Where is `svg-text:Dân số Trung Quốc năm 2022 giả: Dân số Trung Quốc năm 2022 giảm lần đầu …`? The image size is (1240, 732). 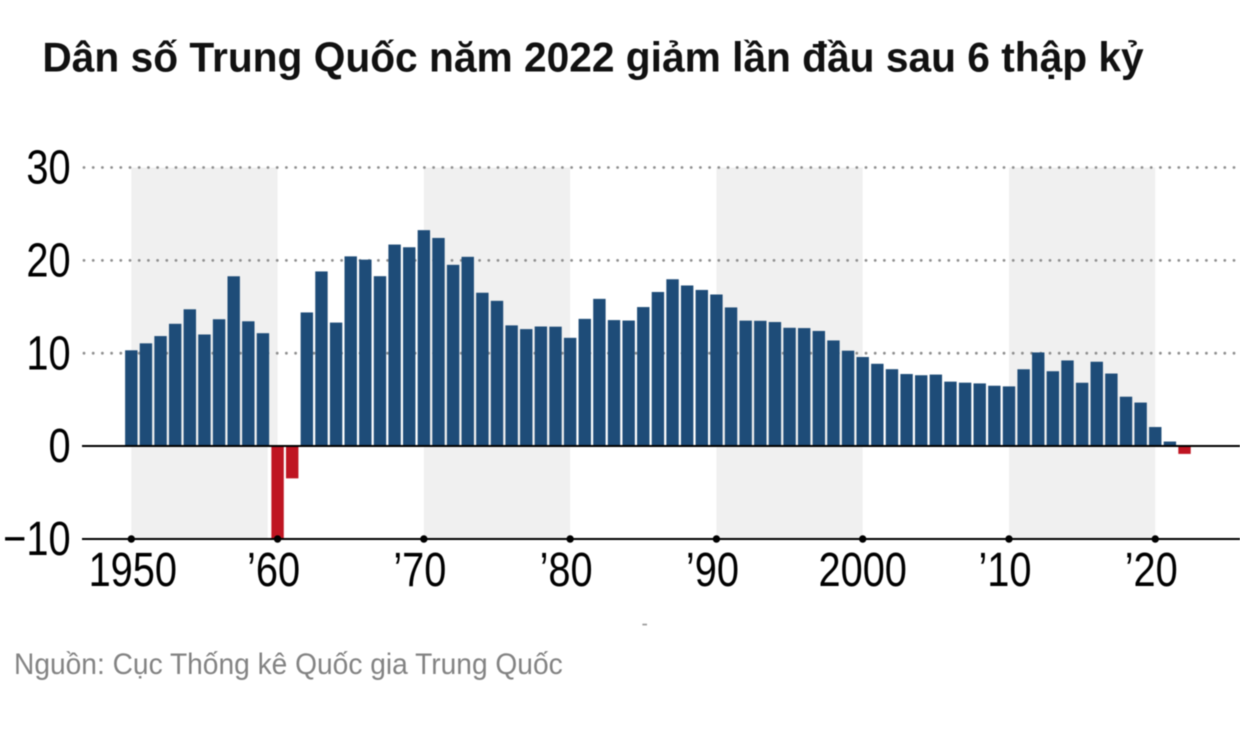
svg-text:Dân số Trung Quốc năm 2022 giả: Dân số Trung Quốc năm 2022 giảm lần đầu … is located at coordinates (592, 57).